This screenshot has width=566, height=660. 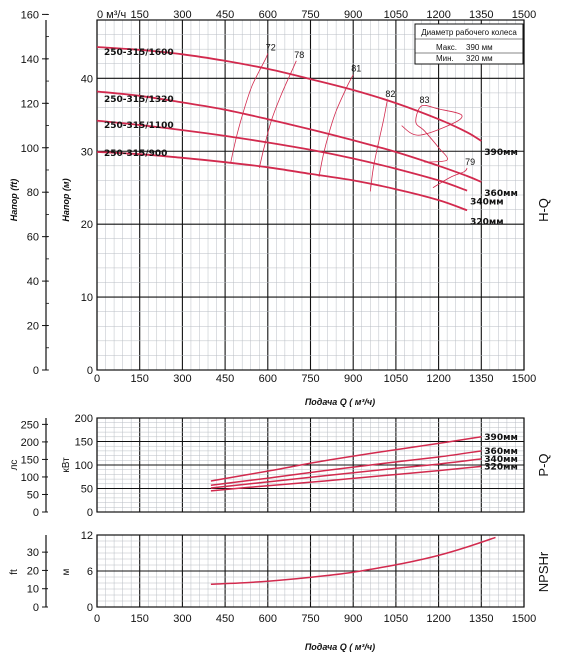 What do you see at coordinates (543, 571) in the screenshot?
I see `npsh-side-label: NPSHr` at bounding box center [543, 571].